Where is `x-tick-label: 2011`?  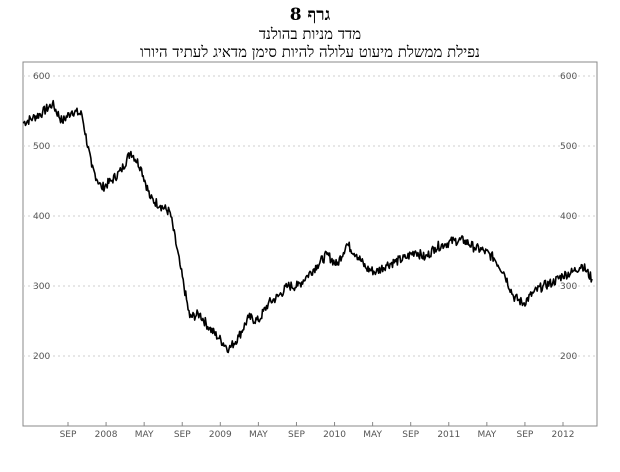 x-tick-label: 2011 is located at coordinates (448, 435).